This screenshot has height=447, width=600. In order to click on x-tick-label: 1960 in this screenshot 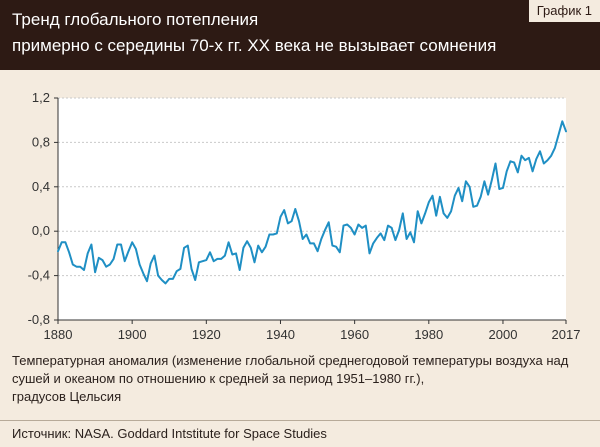, I will do `click(354, 334)`.